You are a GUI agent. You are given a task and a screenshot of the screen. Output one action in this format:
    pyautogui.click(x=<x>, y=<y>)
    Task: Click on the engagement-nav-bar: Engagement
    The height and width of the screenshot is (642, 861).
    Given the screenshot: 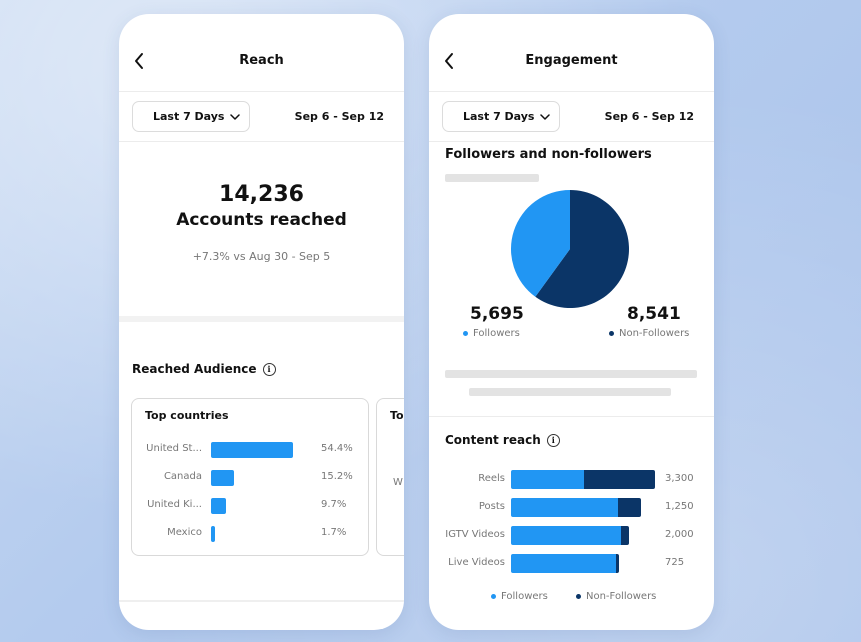 What is the action you would take?
    pyautogui.click(x=571, y=53)
    